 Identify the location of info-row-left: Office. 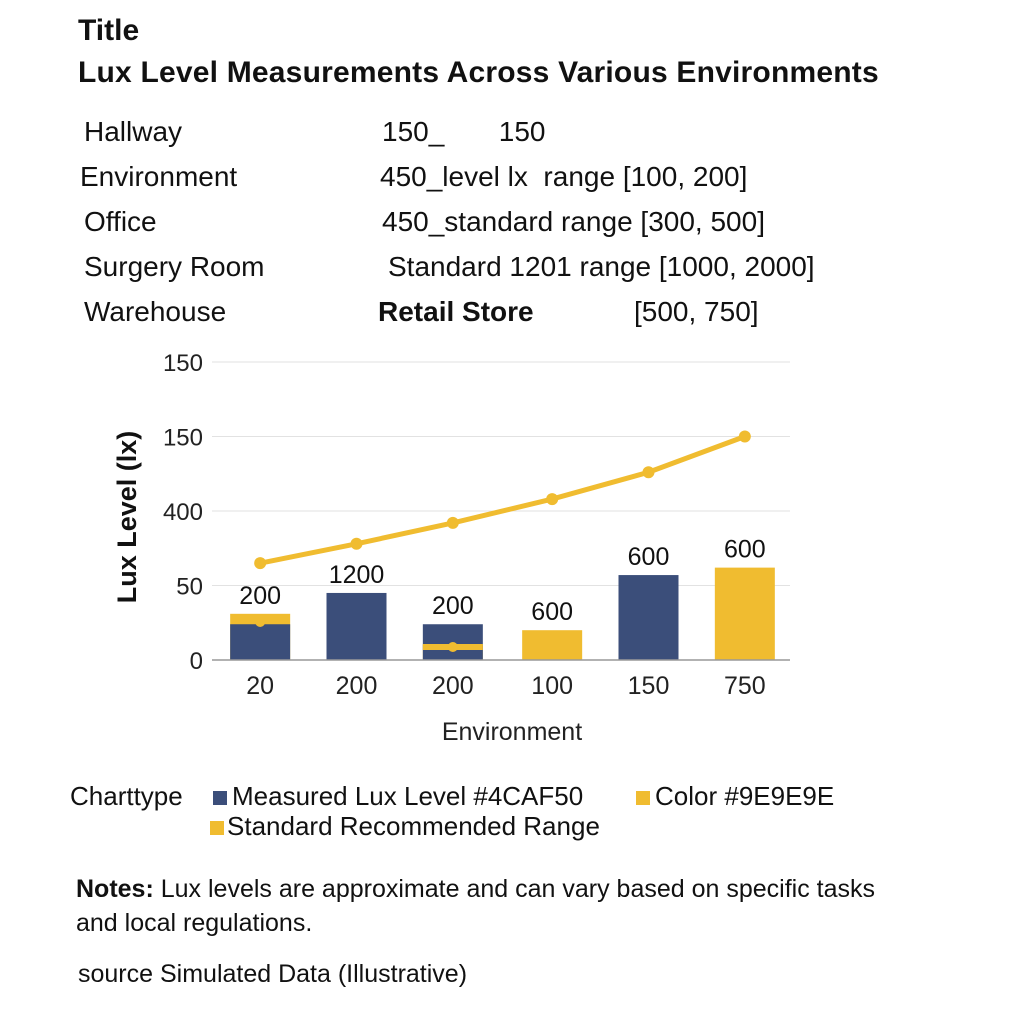
(120, 221).